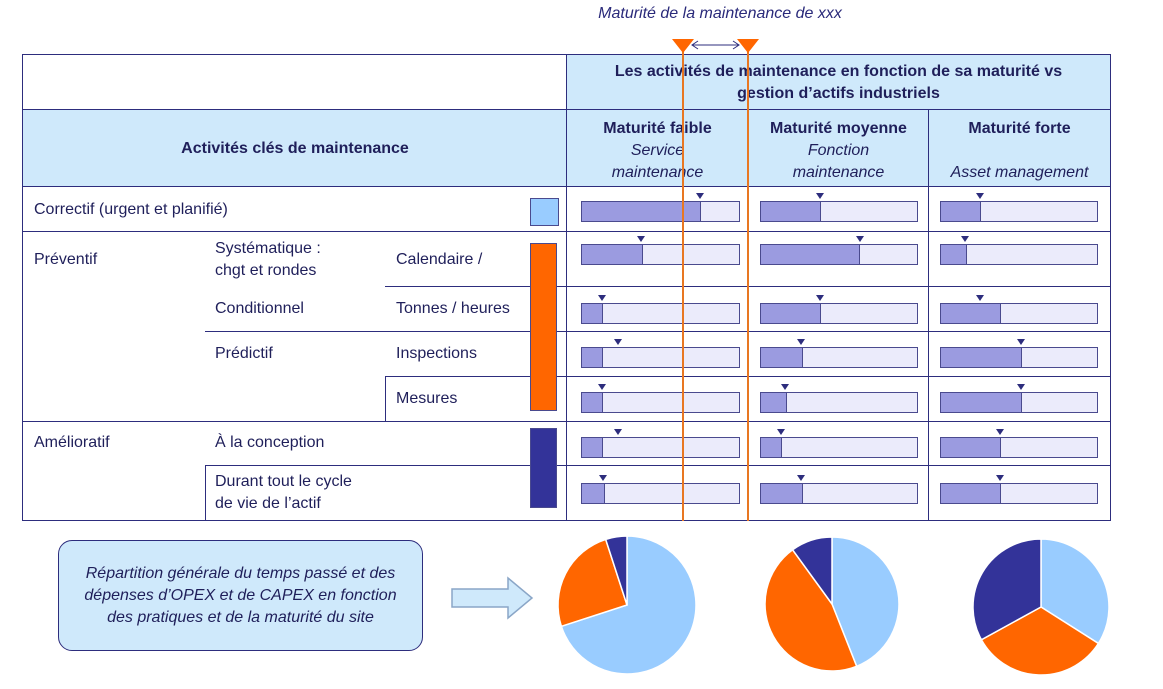 This screenshot has height=689, width=1163. Describe the element at coordinates (544, 212) in the screenshot. I see `legend-square-correctif` at that location.